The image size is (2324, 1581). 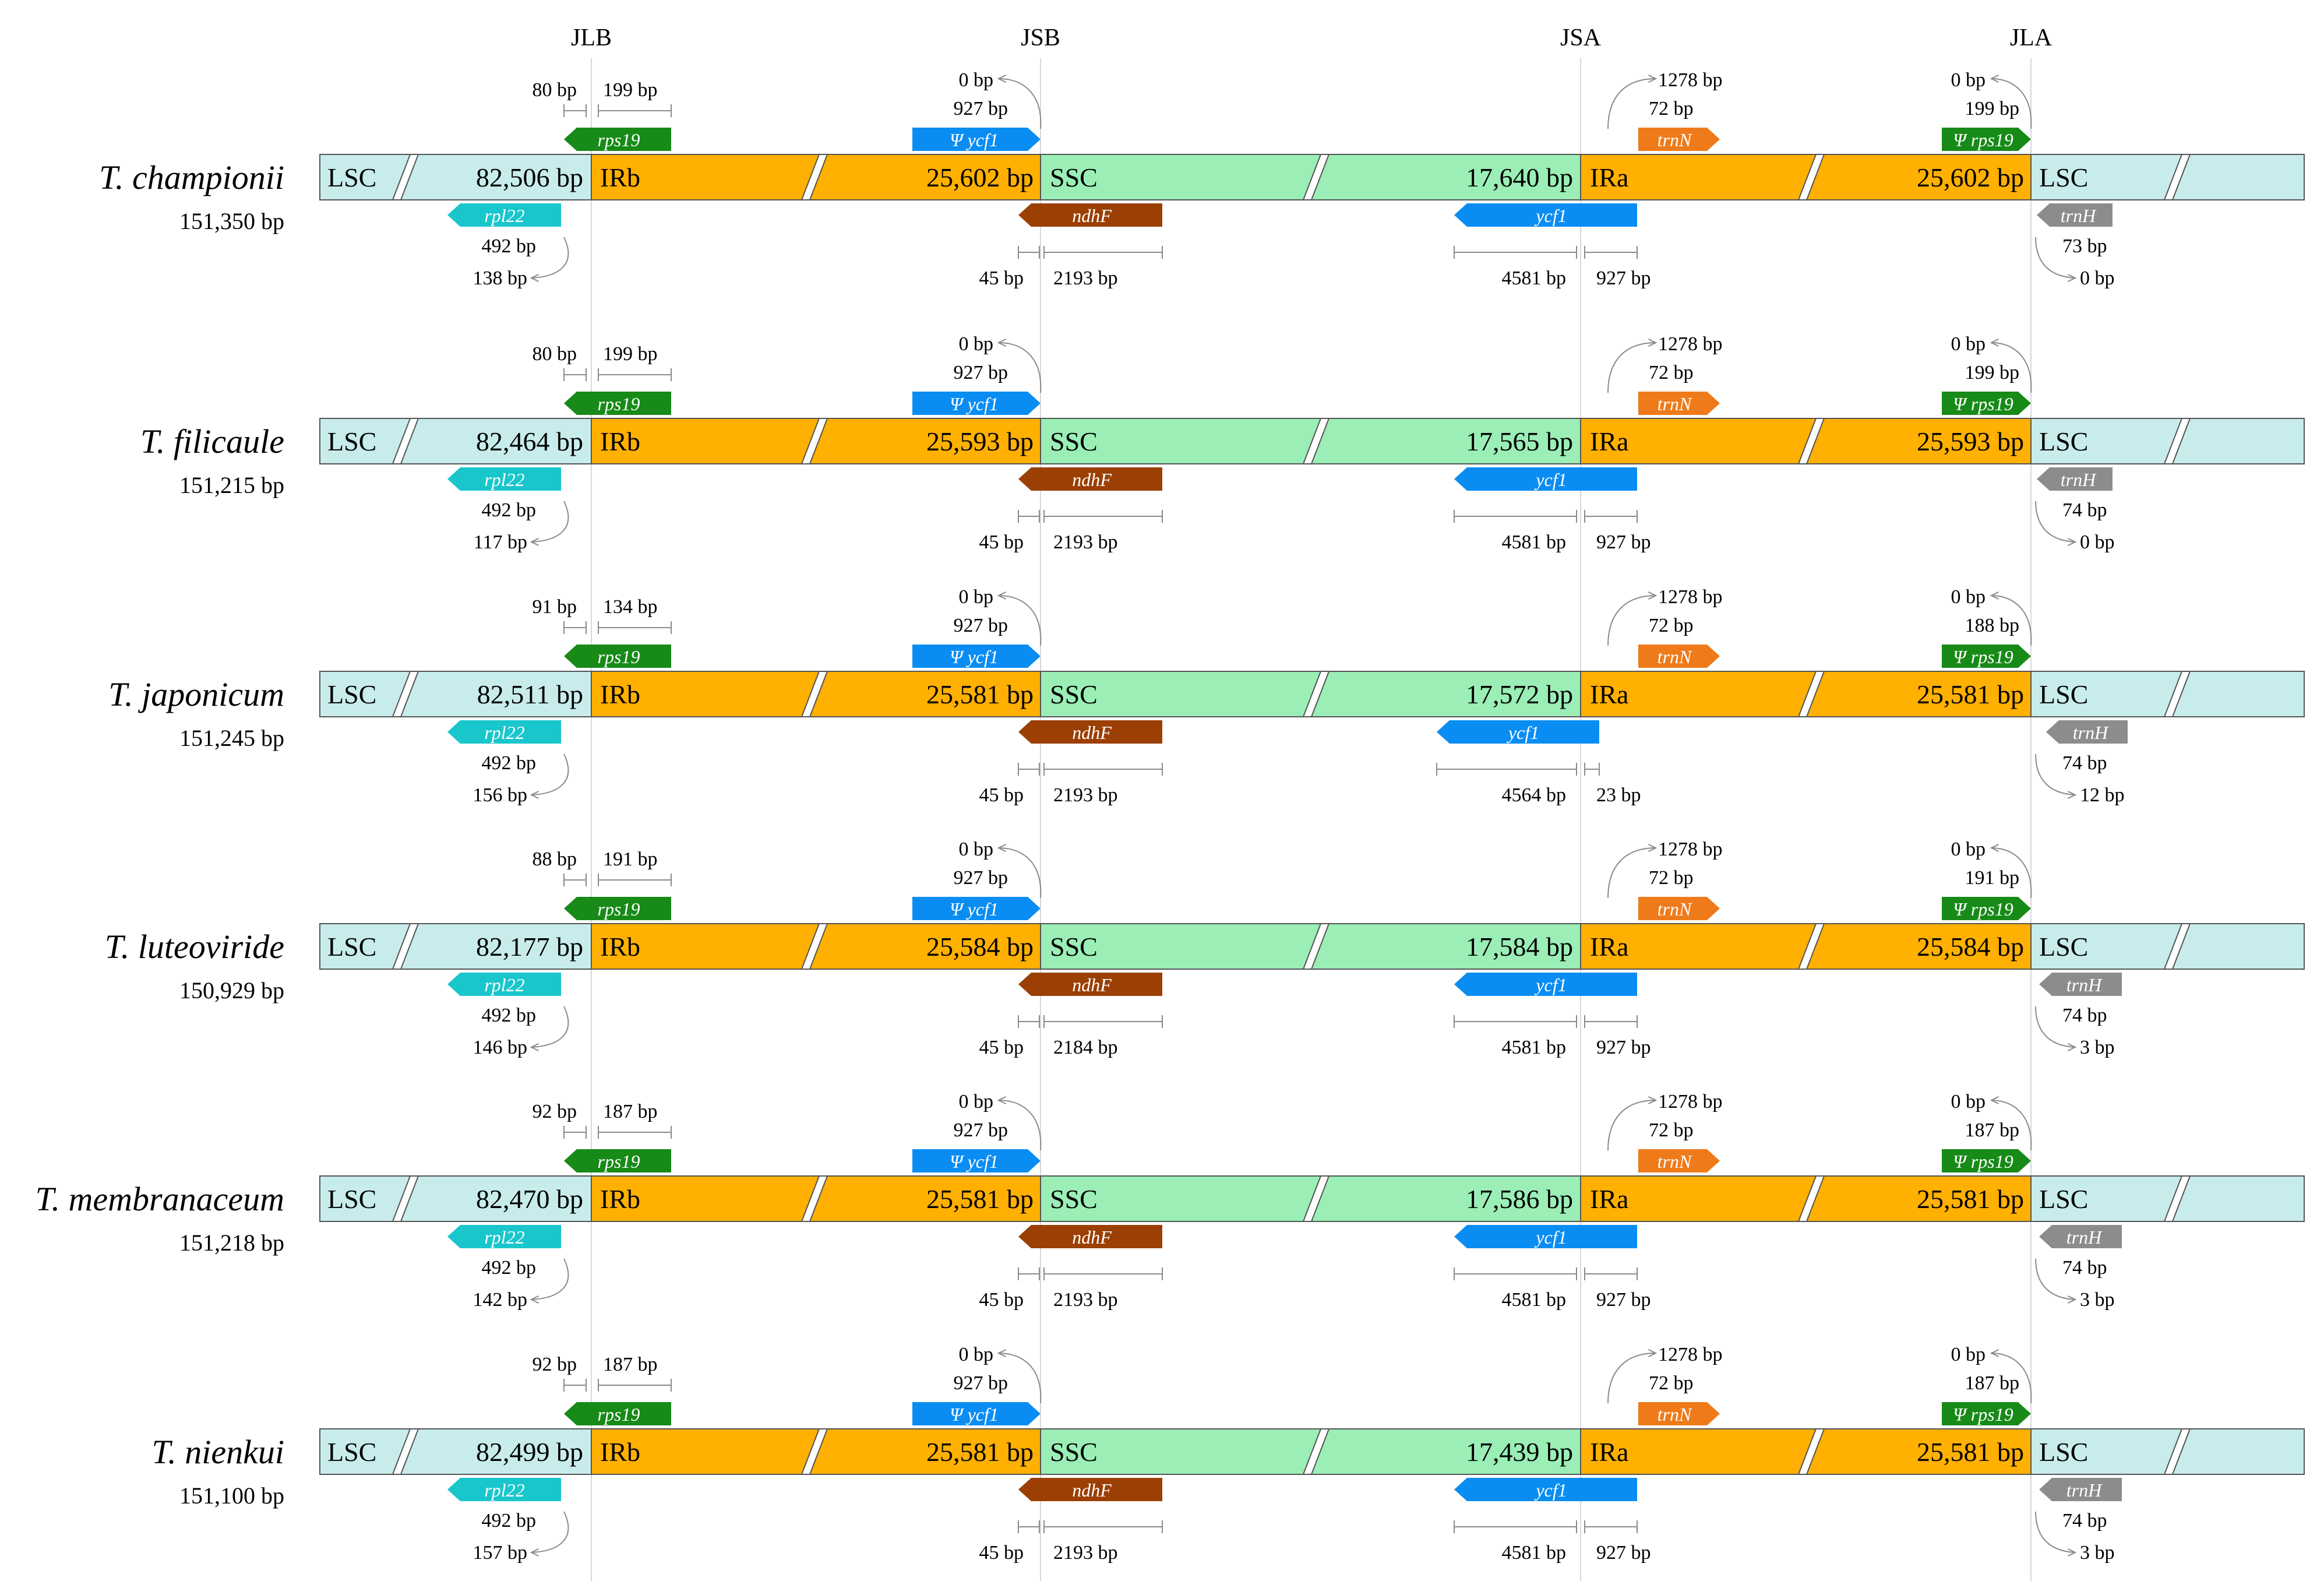 I want to click on rps19-lsc-overlap: 92 bp, so click(x=554, y=1364).